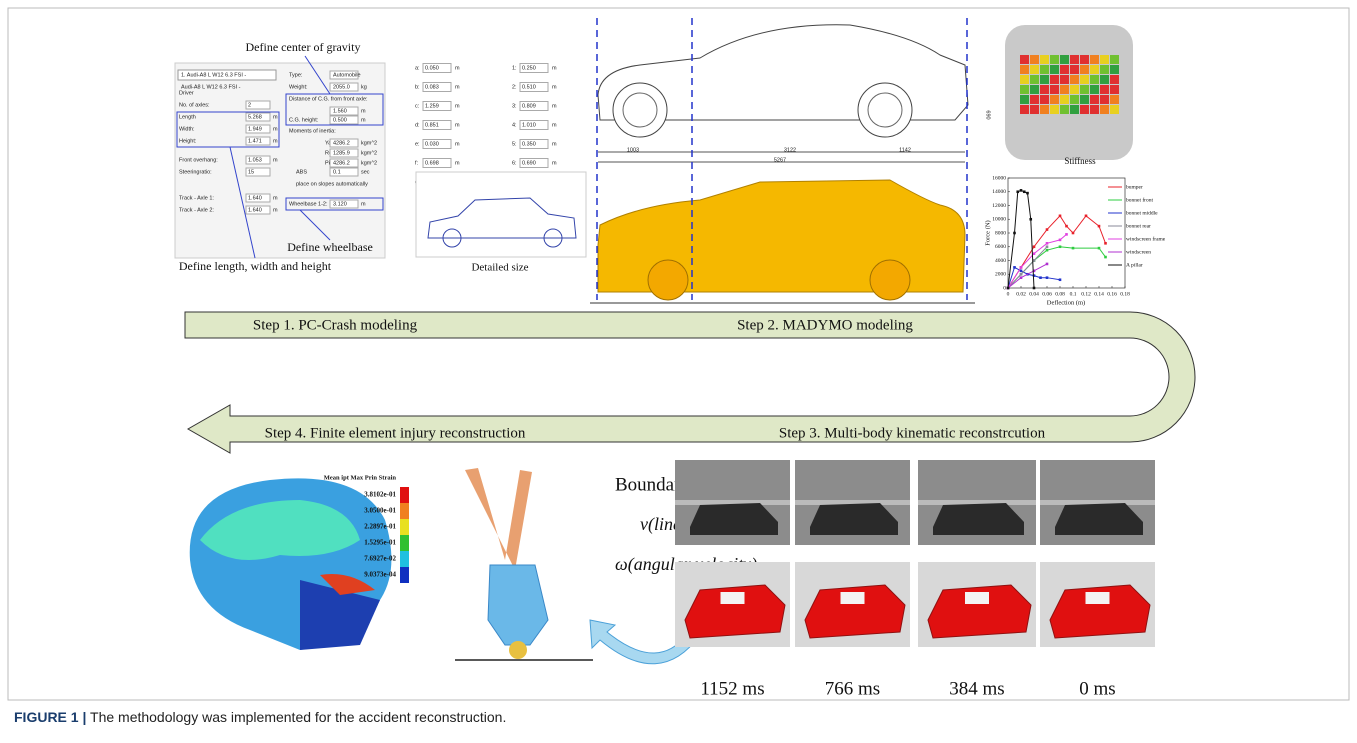 The height and width of the screenshot is (743, 1357). What do you see at coordinates (194, 105) in the screenshot?
I see `field-label: No. of axles:` at bounding box center [194, 105].